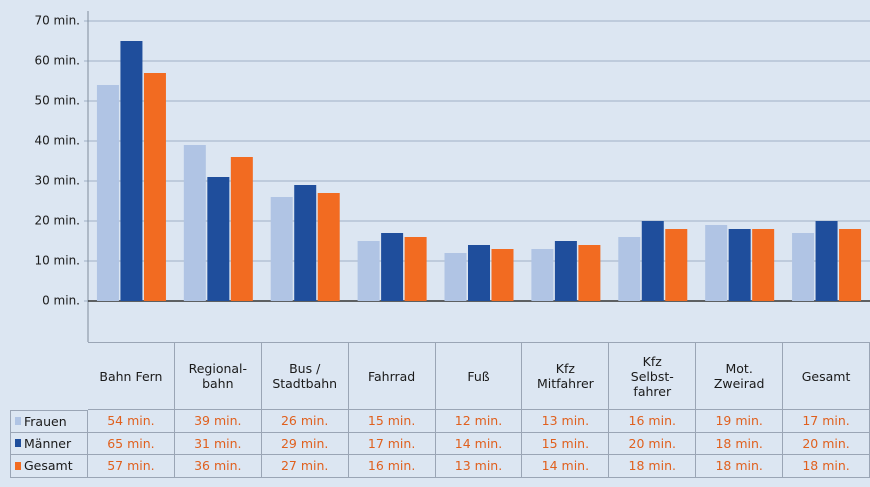  What do you see at coordinates (653, 376) in the screenshot?
I see `category-label: Kfz Selbst- fahrer` at bounding box center [653, 376].